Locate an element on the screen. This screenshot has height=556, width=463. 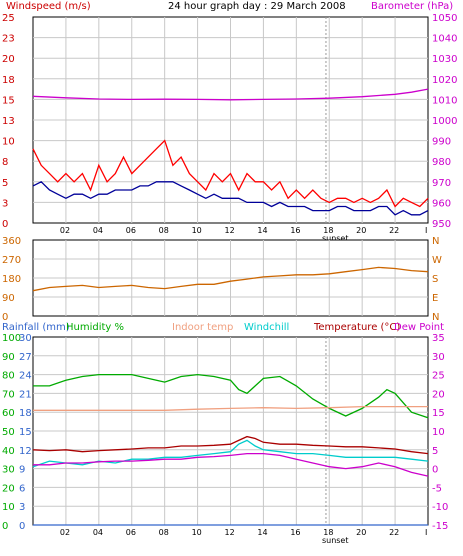
sunset-label: sunset is located at coordinates (335, 238).